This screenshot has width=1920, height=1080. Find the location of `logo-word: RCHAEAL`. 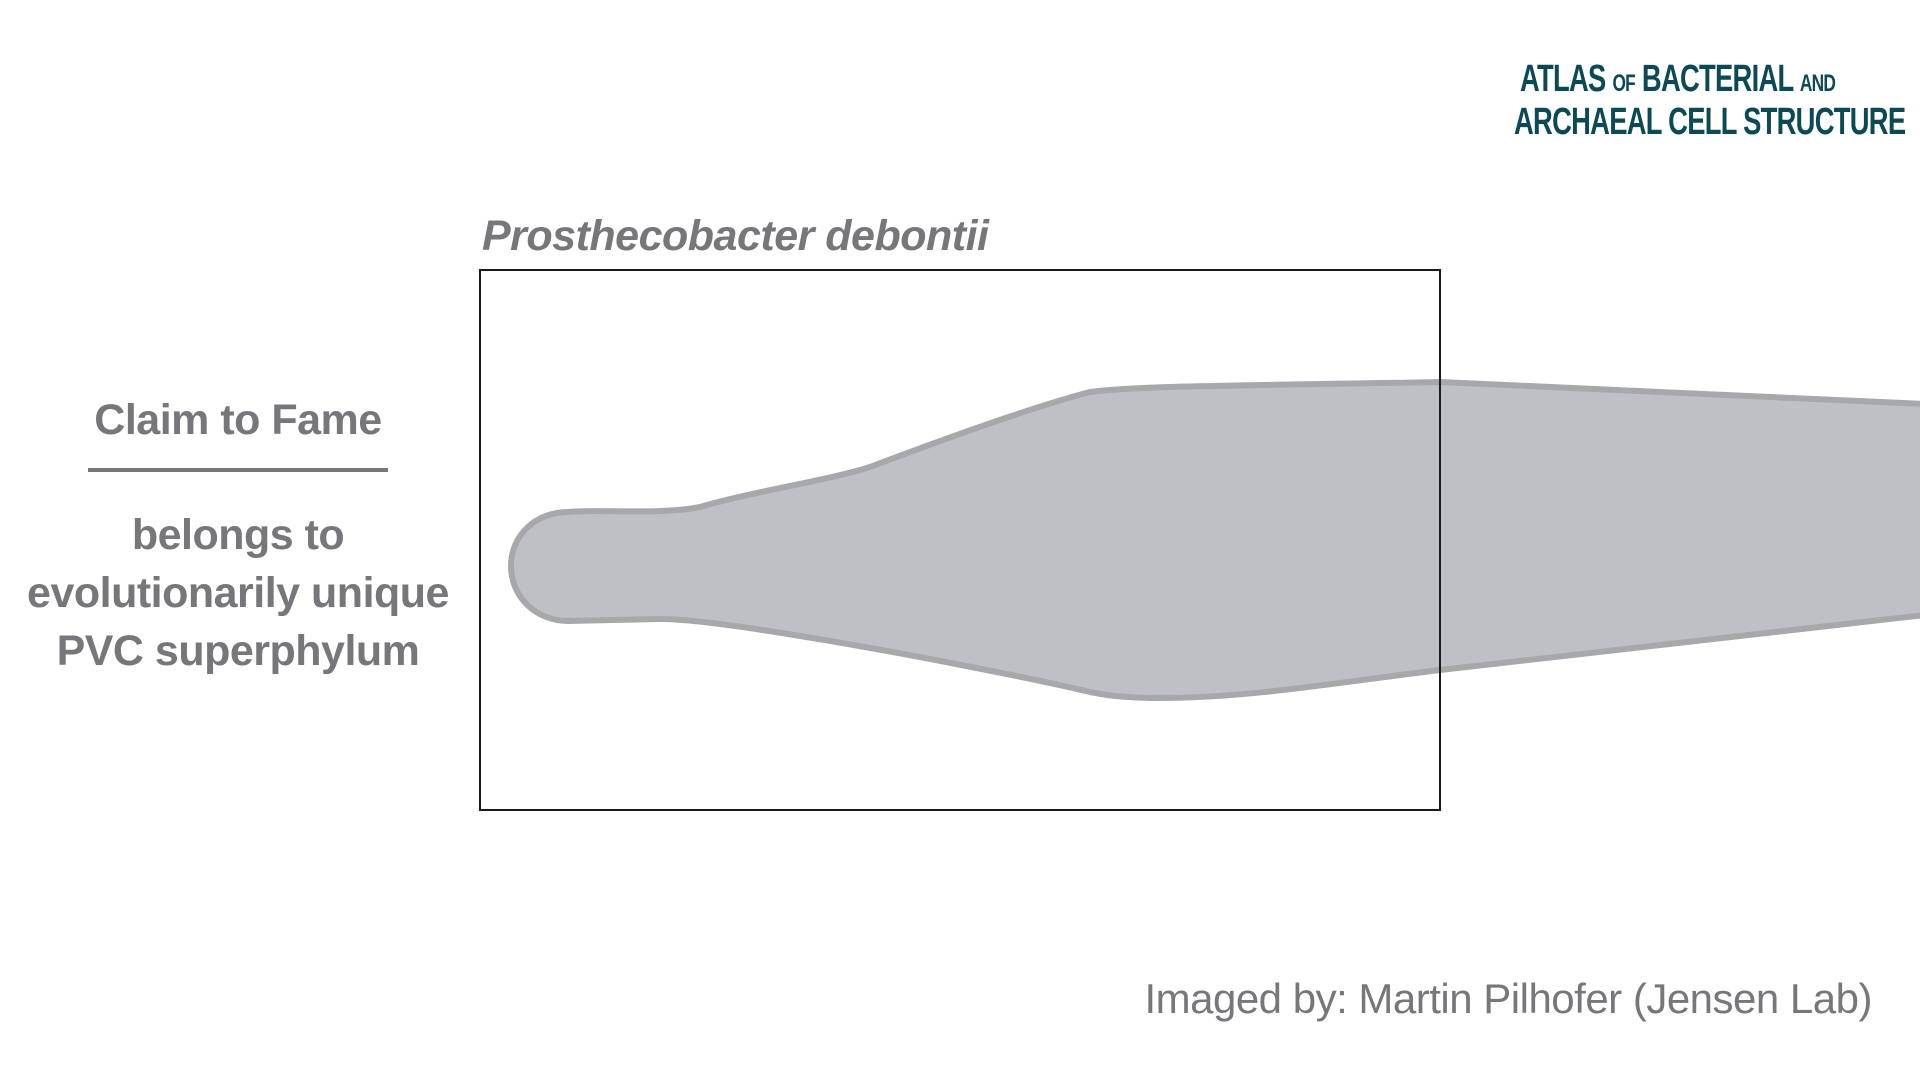

logo-word: RCHAEAL is located at coordinates (1597, 122).